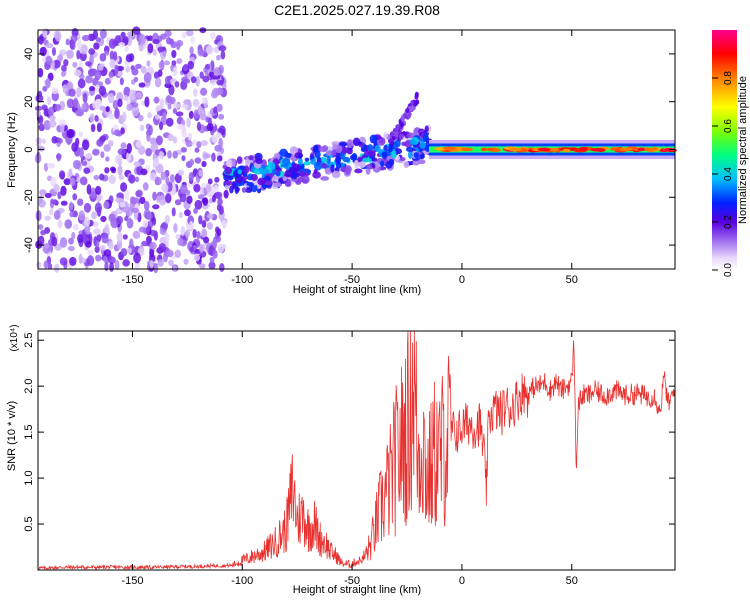  I want to click on x-tick-label: 0, so click(462, 280).